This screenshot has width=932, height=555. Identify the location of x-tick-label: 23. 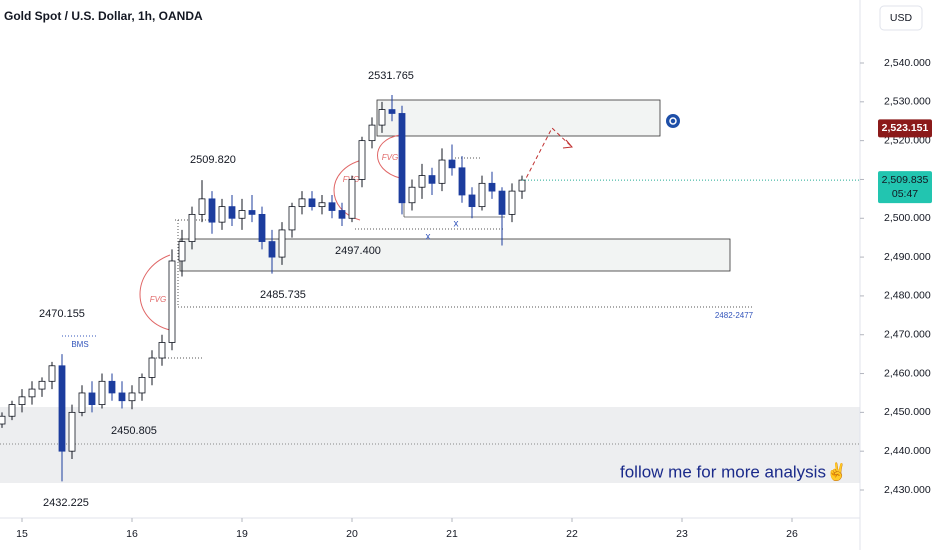
(682, 534).